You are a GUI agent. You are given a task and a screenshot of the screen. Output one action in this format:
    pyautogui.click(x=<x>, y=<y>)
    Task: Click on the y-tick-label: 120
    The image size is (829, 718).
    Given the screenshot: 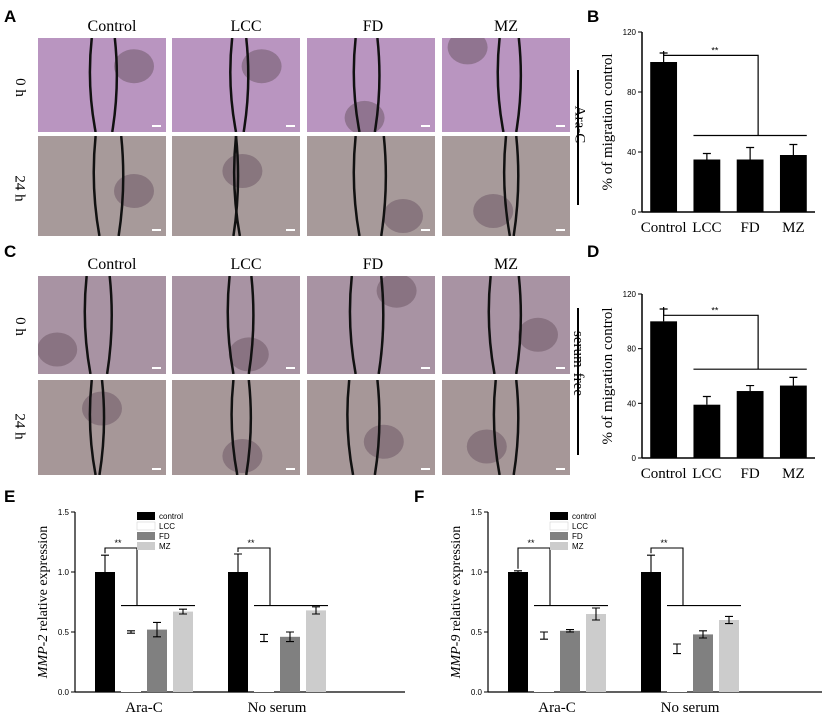 What is the action you would take?
    pyautogui.click(x=630, y=32)
    